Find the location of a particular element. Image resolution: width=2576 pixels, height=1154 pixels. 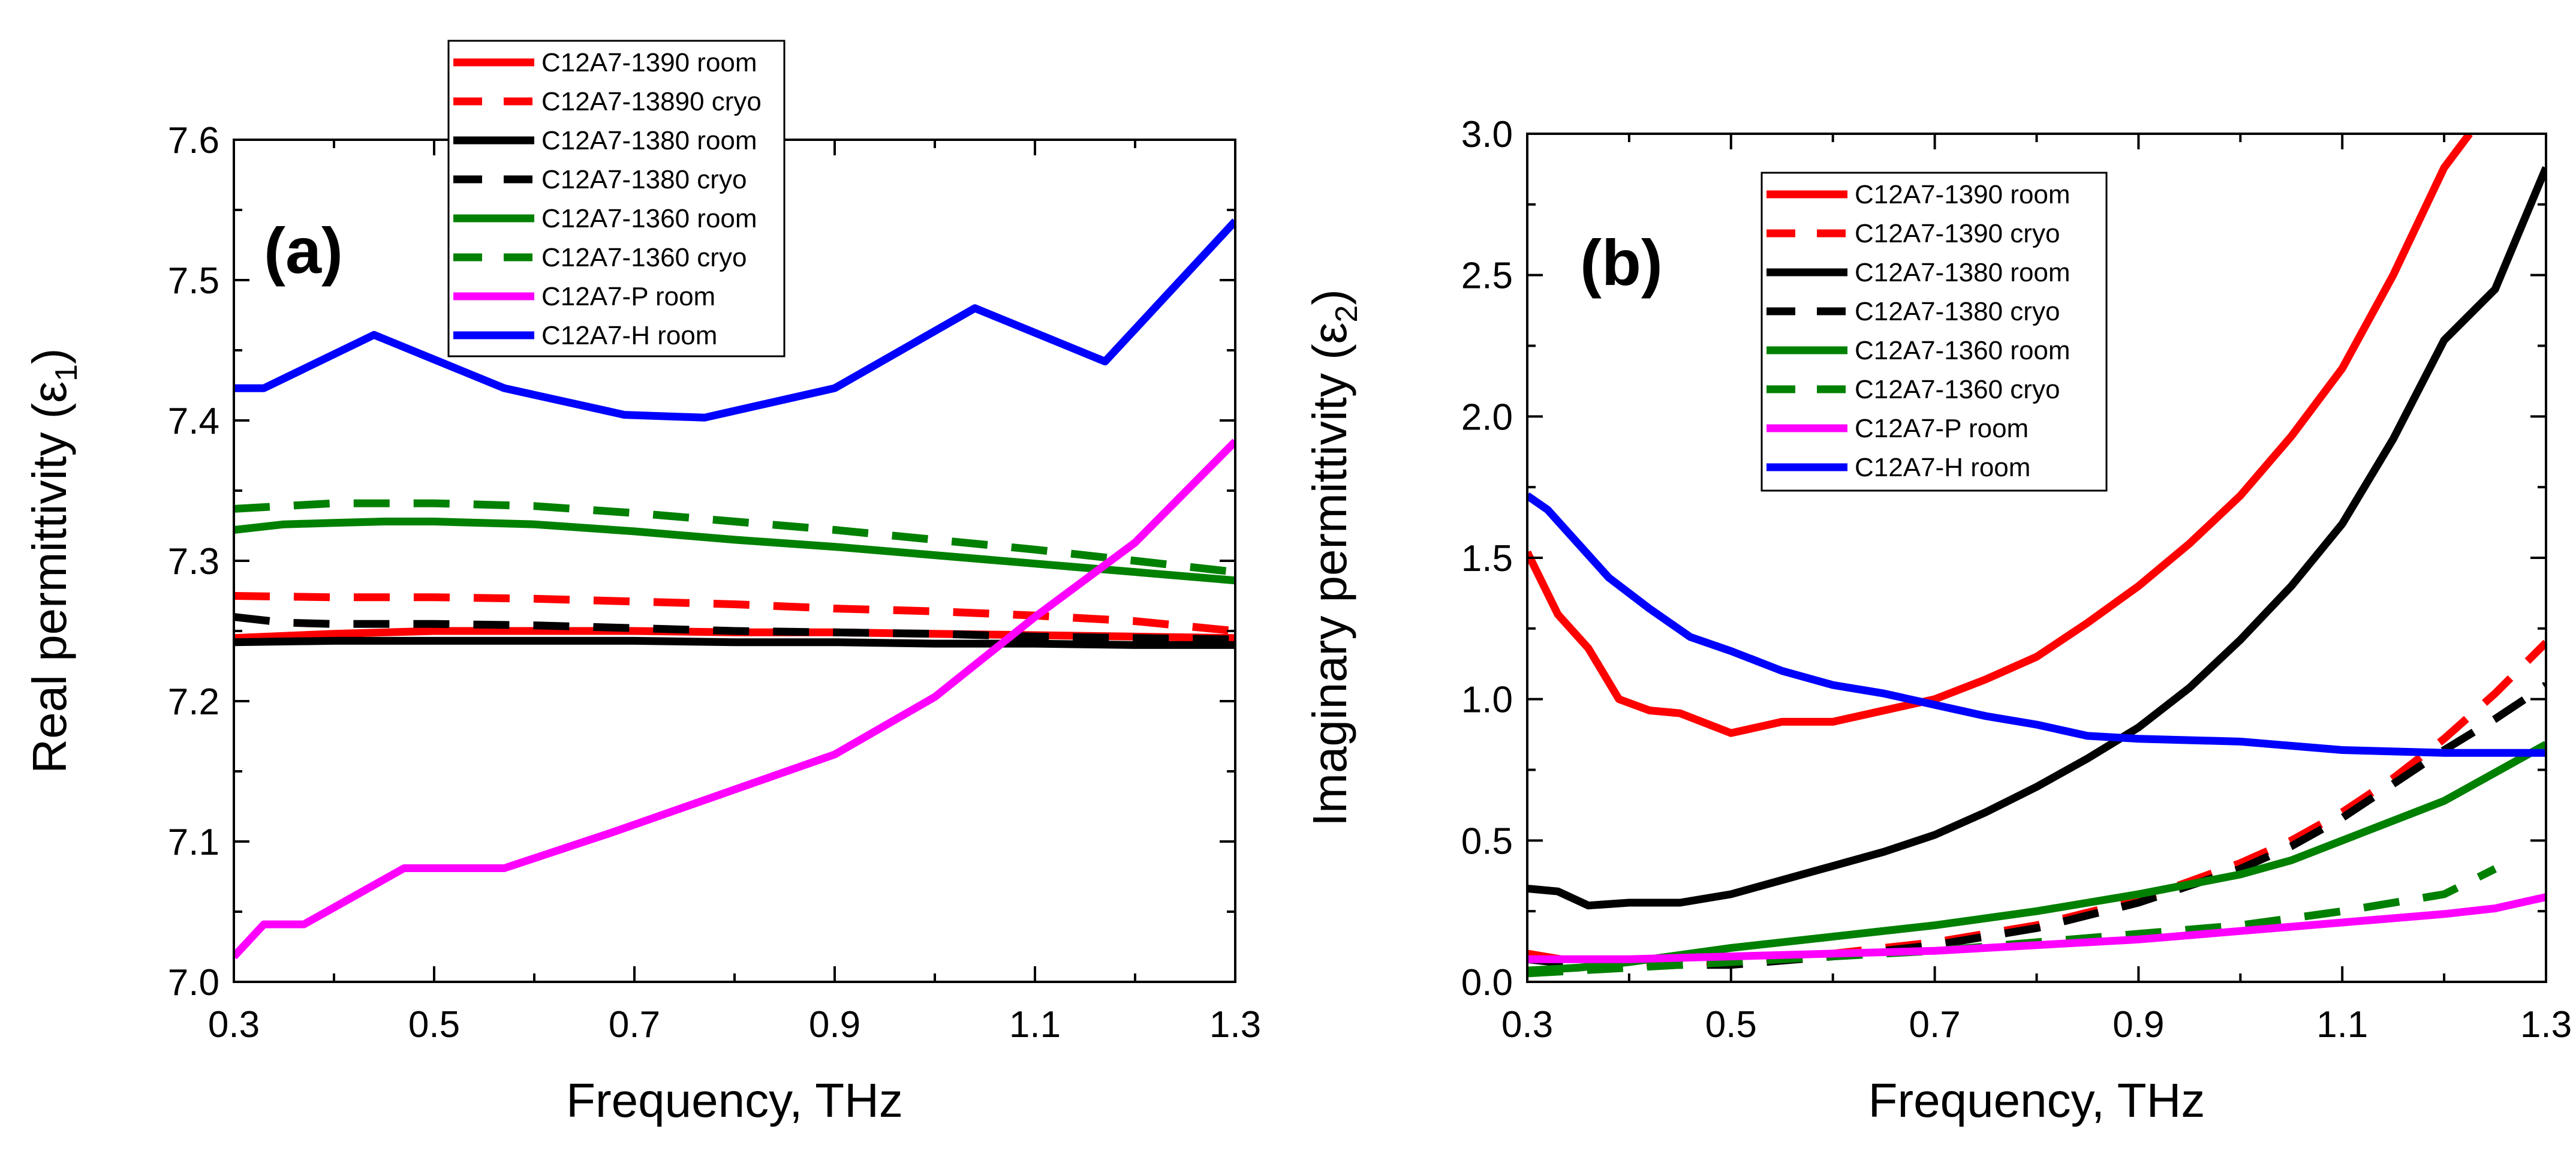

y-tick-label: 0.0 is located at coordinates (1487, 982).